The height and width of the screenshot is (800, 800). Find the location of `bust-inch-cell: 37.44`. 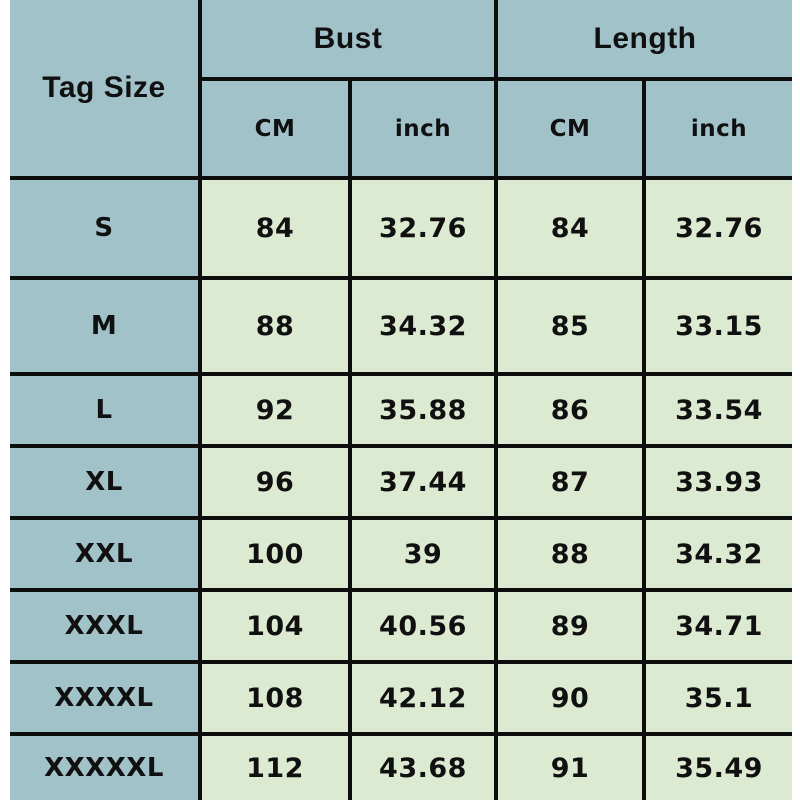

bust-inch-cell: 37.44 is located at coordinates (423, 482).